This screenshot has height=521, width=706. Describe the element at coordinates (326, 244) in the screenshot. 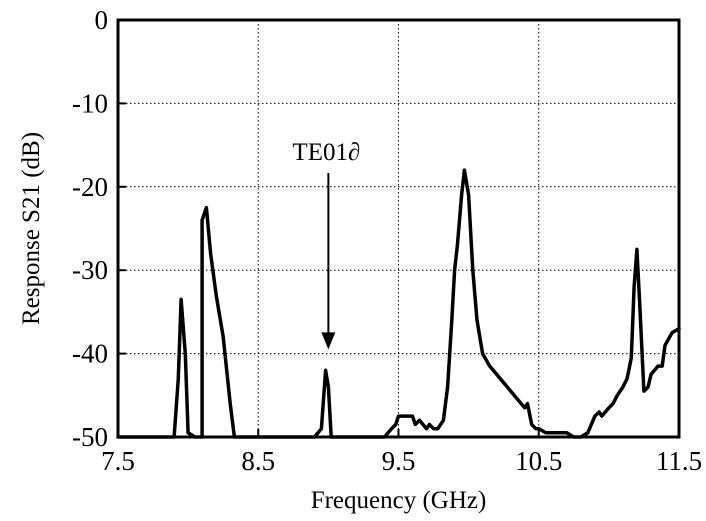

I see `te01-annotation: TE01∂` at that location.